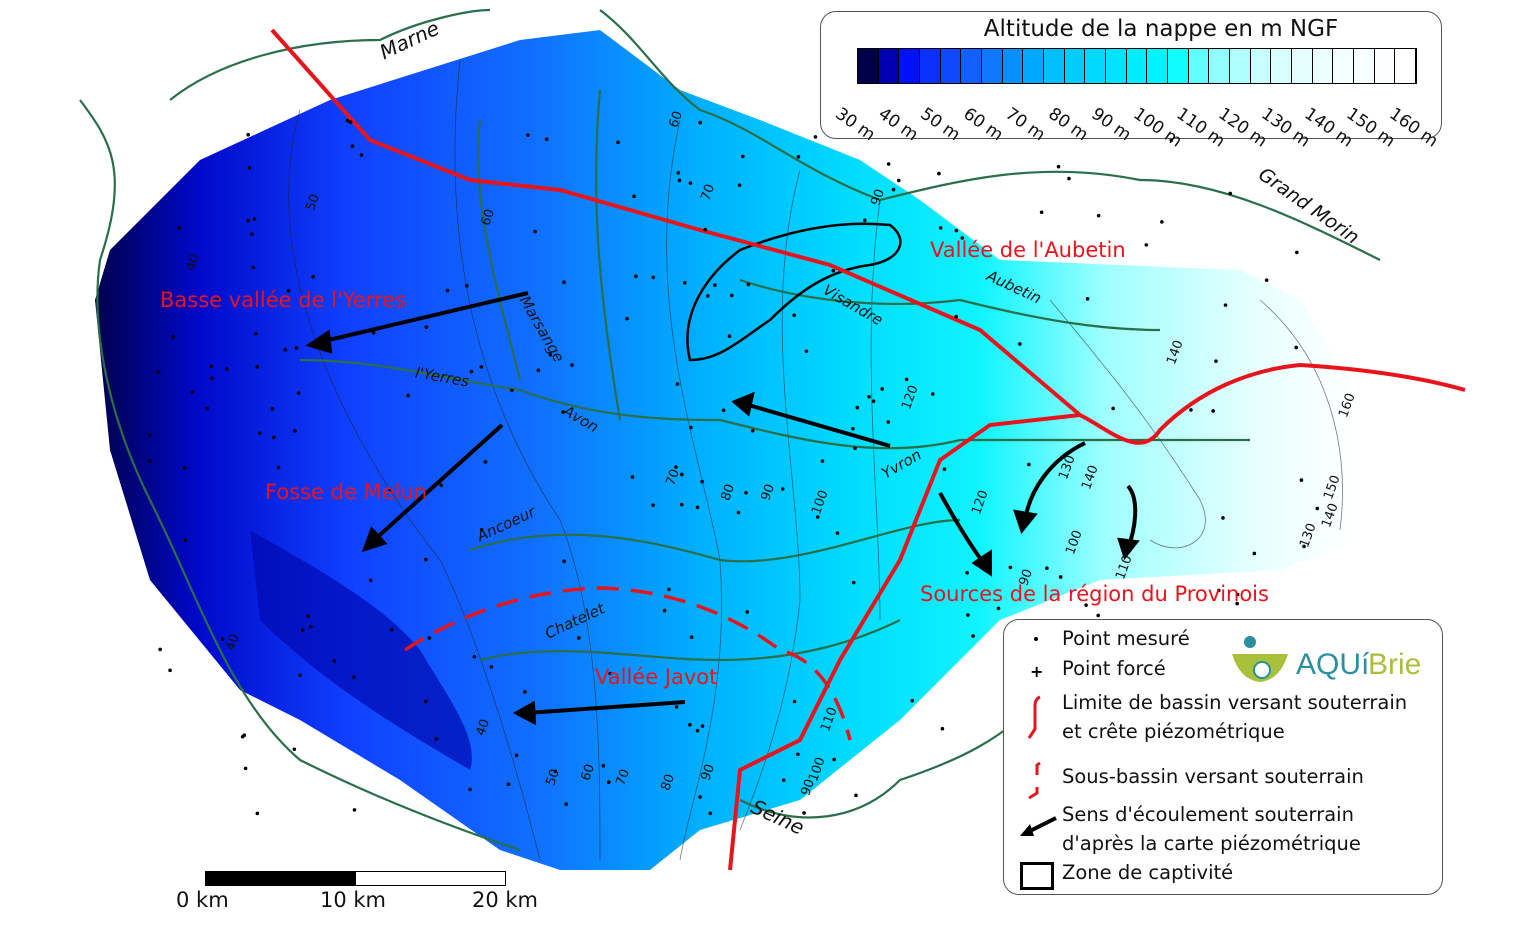 The height and width of the screenshot is (926, 1531). I want to click on zone-label: Fosse de Melun, so click(346, 492).